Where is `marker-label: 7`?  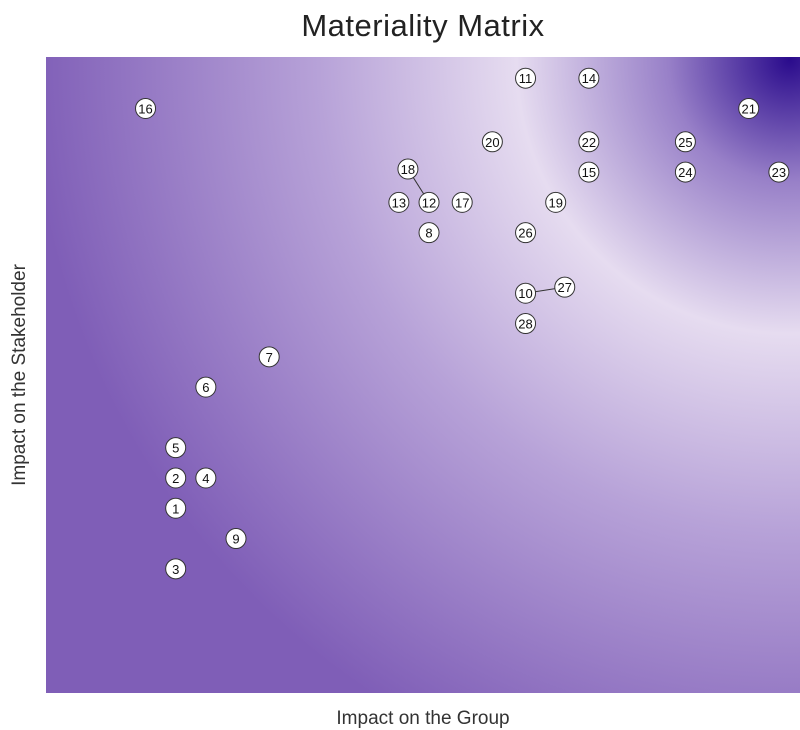 marker-label: 7 is located at coordinates (269, 357).